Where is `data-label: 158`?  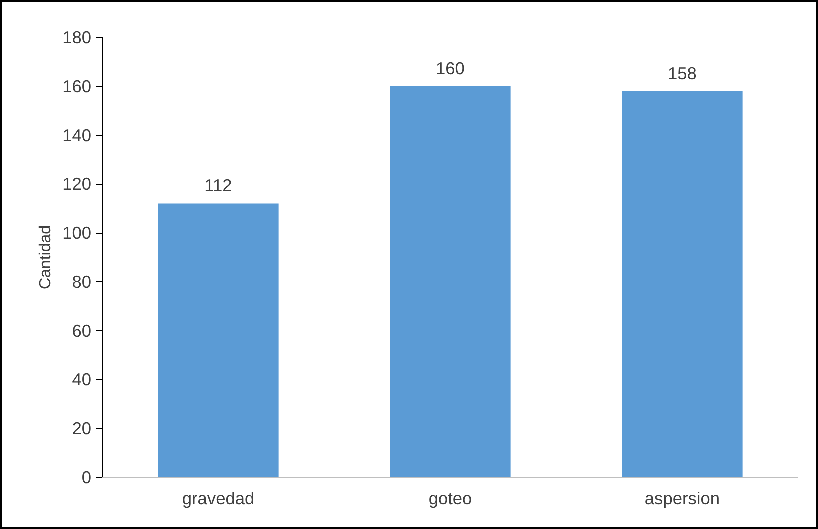 data-label: 158 is located at coordinates (682, 73).